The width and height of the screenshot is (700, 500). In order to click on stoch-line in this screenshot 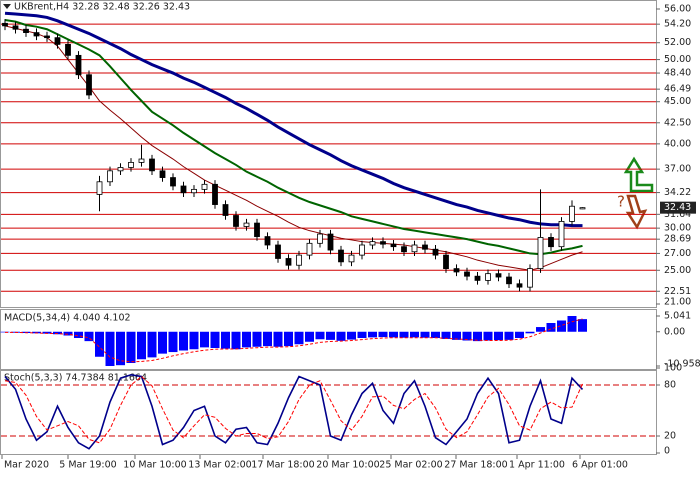, I will do `click(293, 409)`.